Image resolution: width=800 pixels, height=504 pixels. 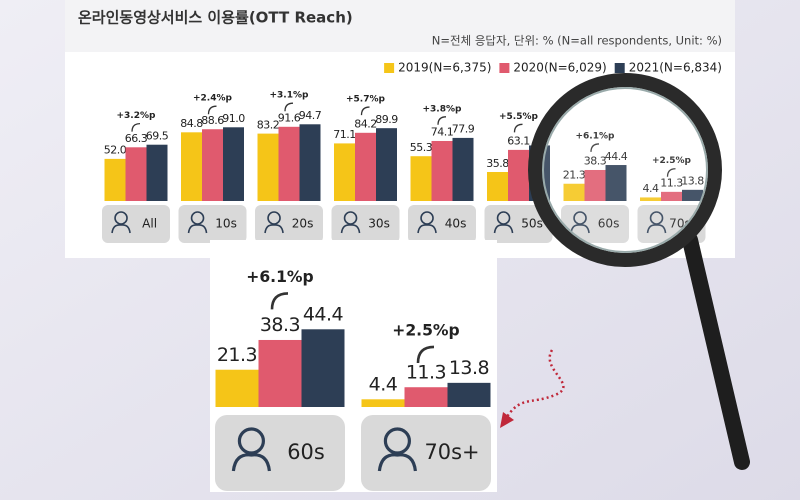 I want to click on value-label: 11.3, so click(x=671, y=183).